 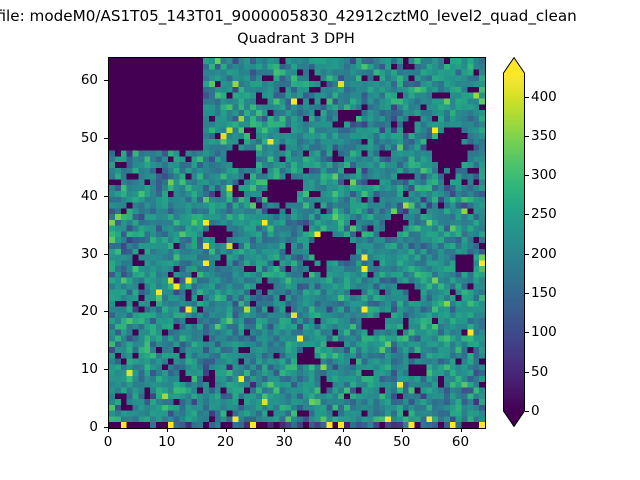 I want to click on colorbar-over-arrow-icon, so click(x=514, y=65).